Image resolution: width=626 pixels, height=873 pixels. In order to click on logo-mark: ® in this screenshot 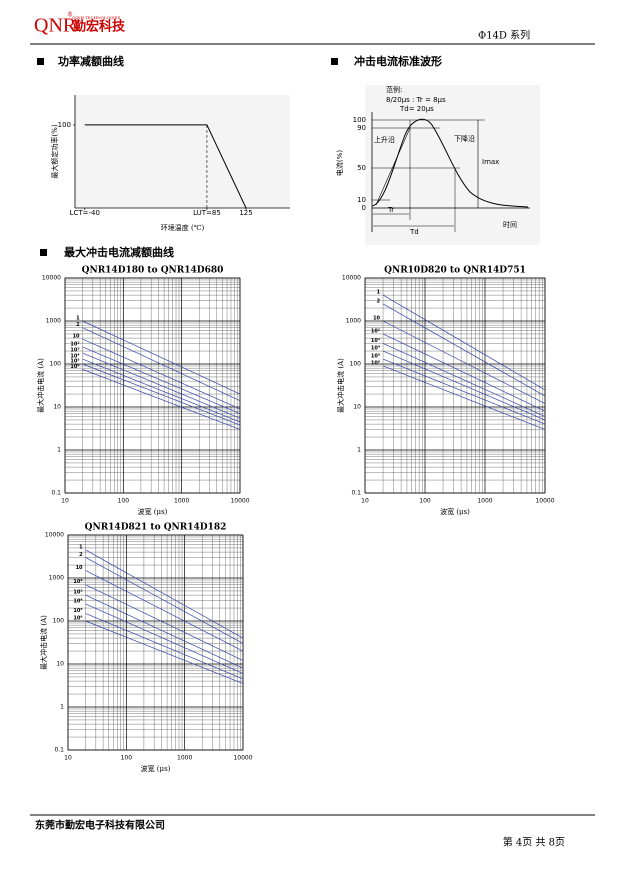, I will do `click(70, 15)`.